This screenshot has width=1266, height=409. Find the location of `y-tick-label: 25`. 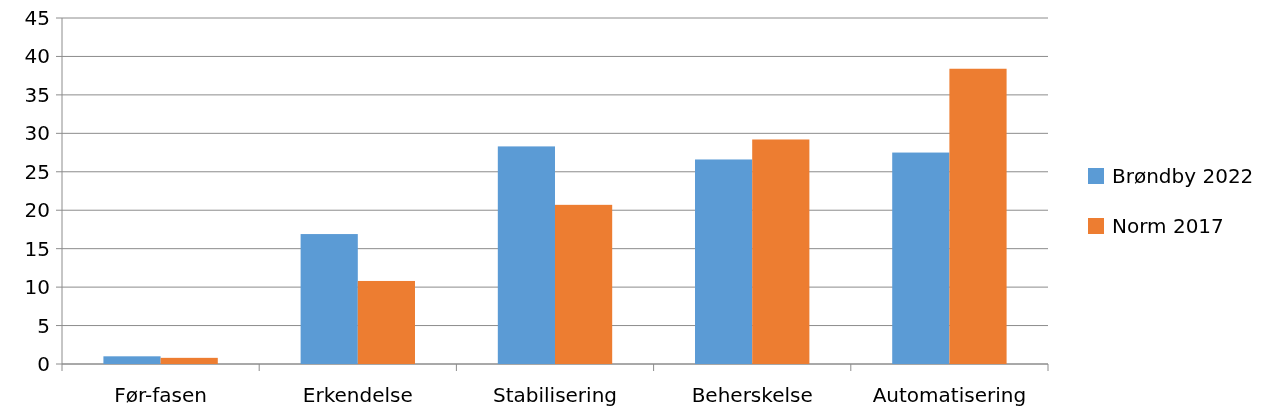

y-tick-label: 25 is located at coordinates (37, 171).